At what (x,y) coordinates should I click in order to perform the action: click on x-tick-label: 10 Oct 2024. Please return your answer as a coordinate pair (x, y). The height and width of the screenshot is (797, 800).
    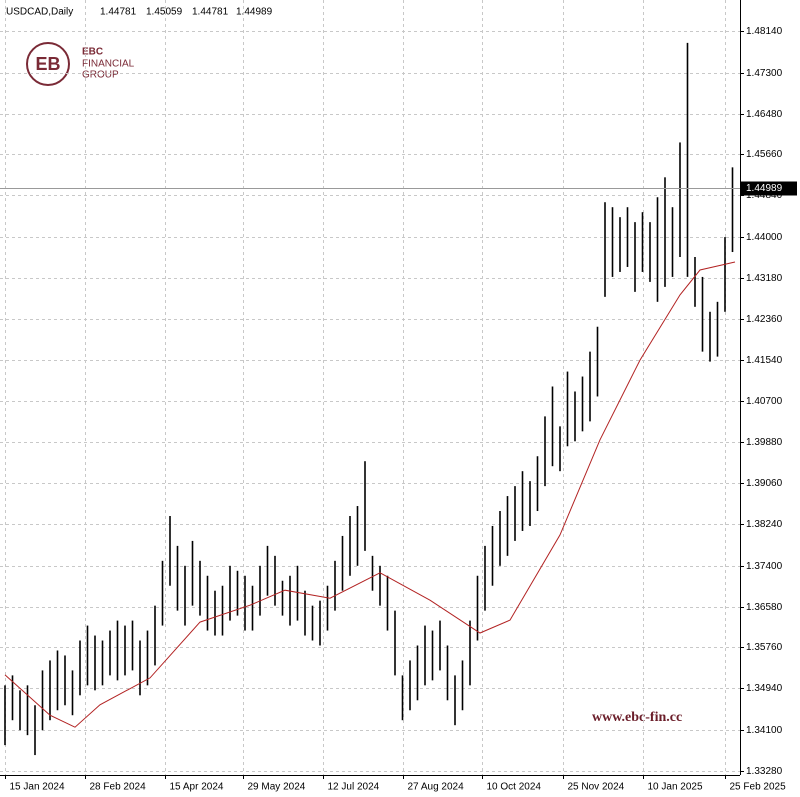
    Looking at the image, I should click on (514, 787).